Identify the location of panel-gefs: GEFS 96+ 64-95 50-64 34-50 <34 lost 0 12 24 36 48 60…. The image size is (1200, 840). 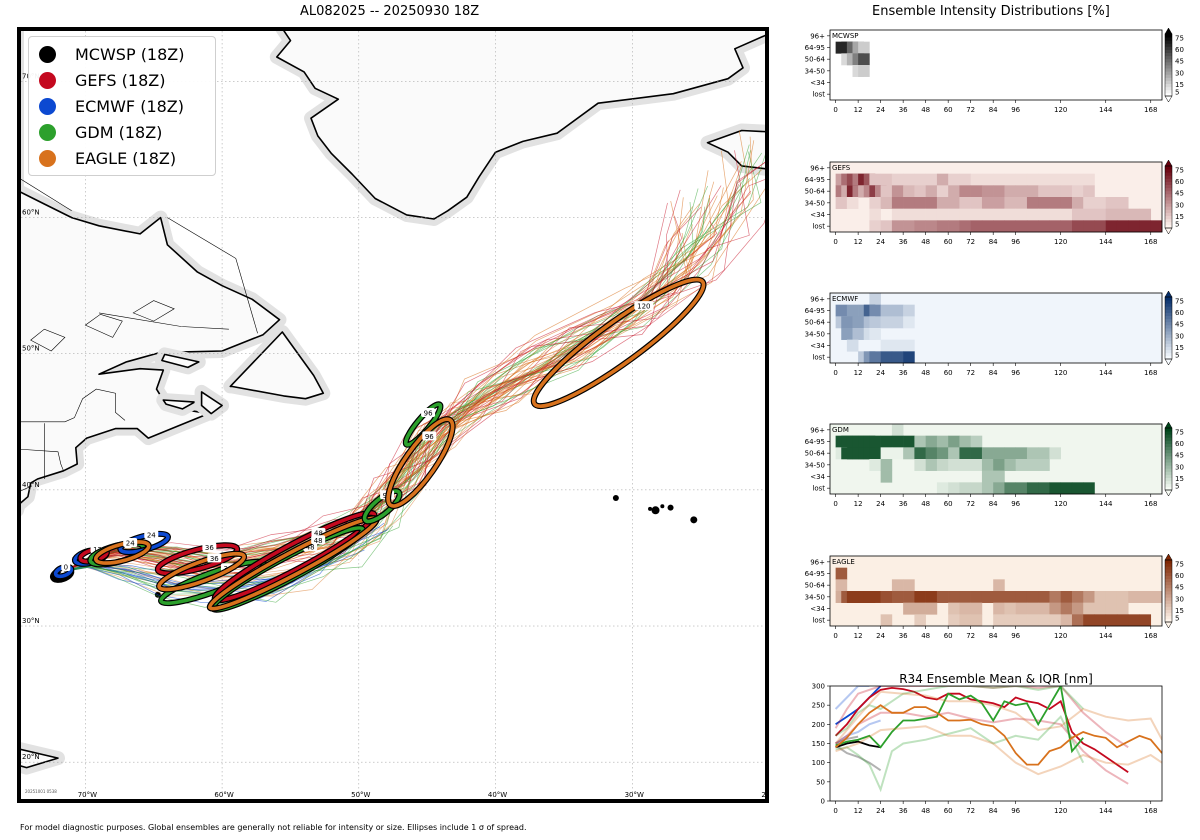
(994, 202).